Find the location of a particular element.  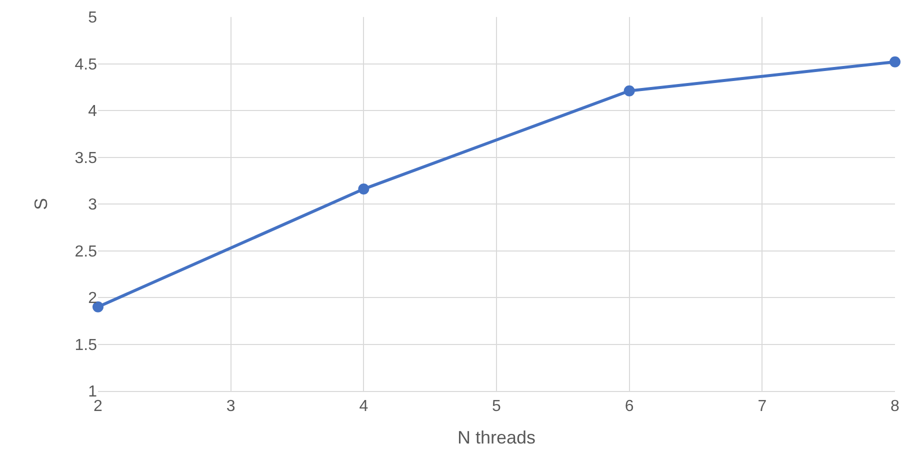

x-tick-label: 7 is located at coordinates (762, 407).